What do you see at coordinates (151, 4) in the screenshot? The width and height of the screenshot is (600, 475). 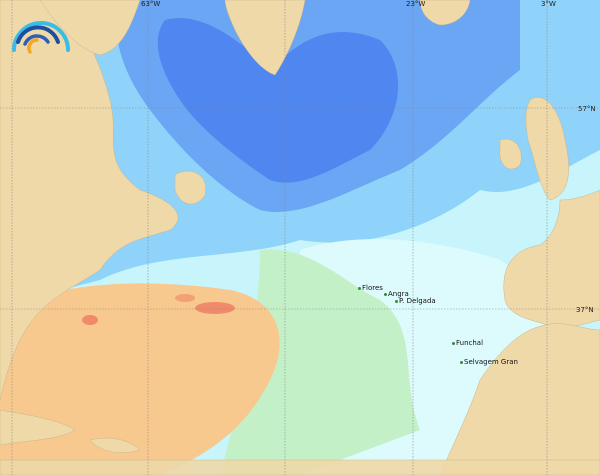 I see `lon-label: 63°W` at bounding box center [151, 4].